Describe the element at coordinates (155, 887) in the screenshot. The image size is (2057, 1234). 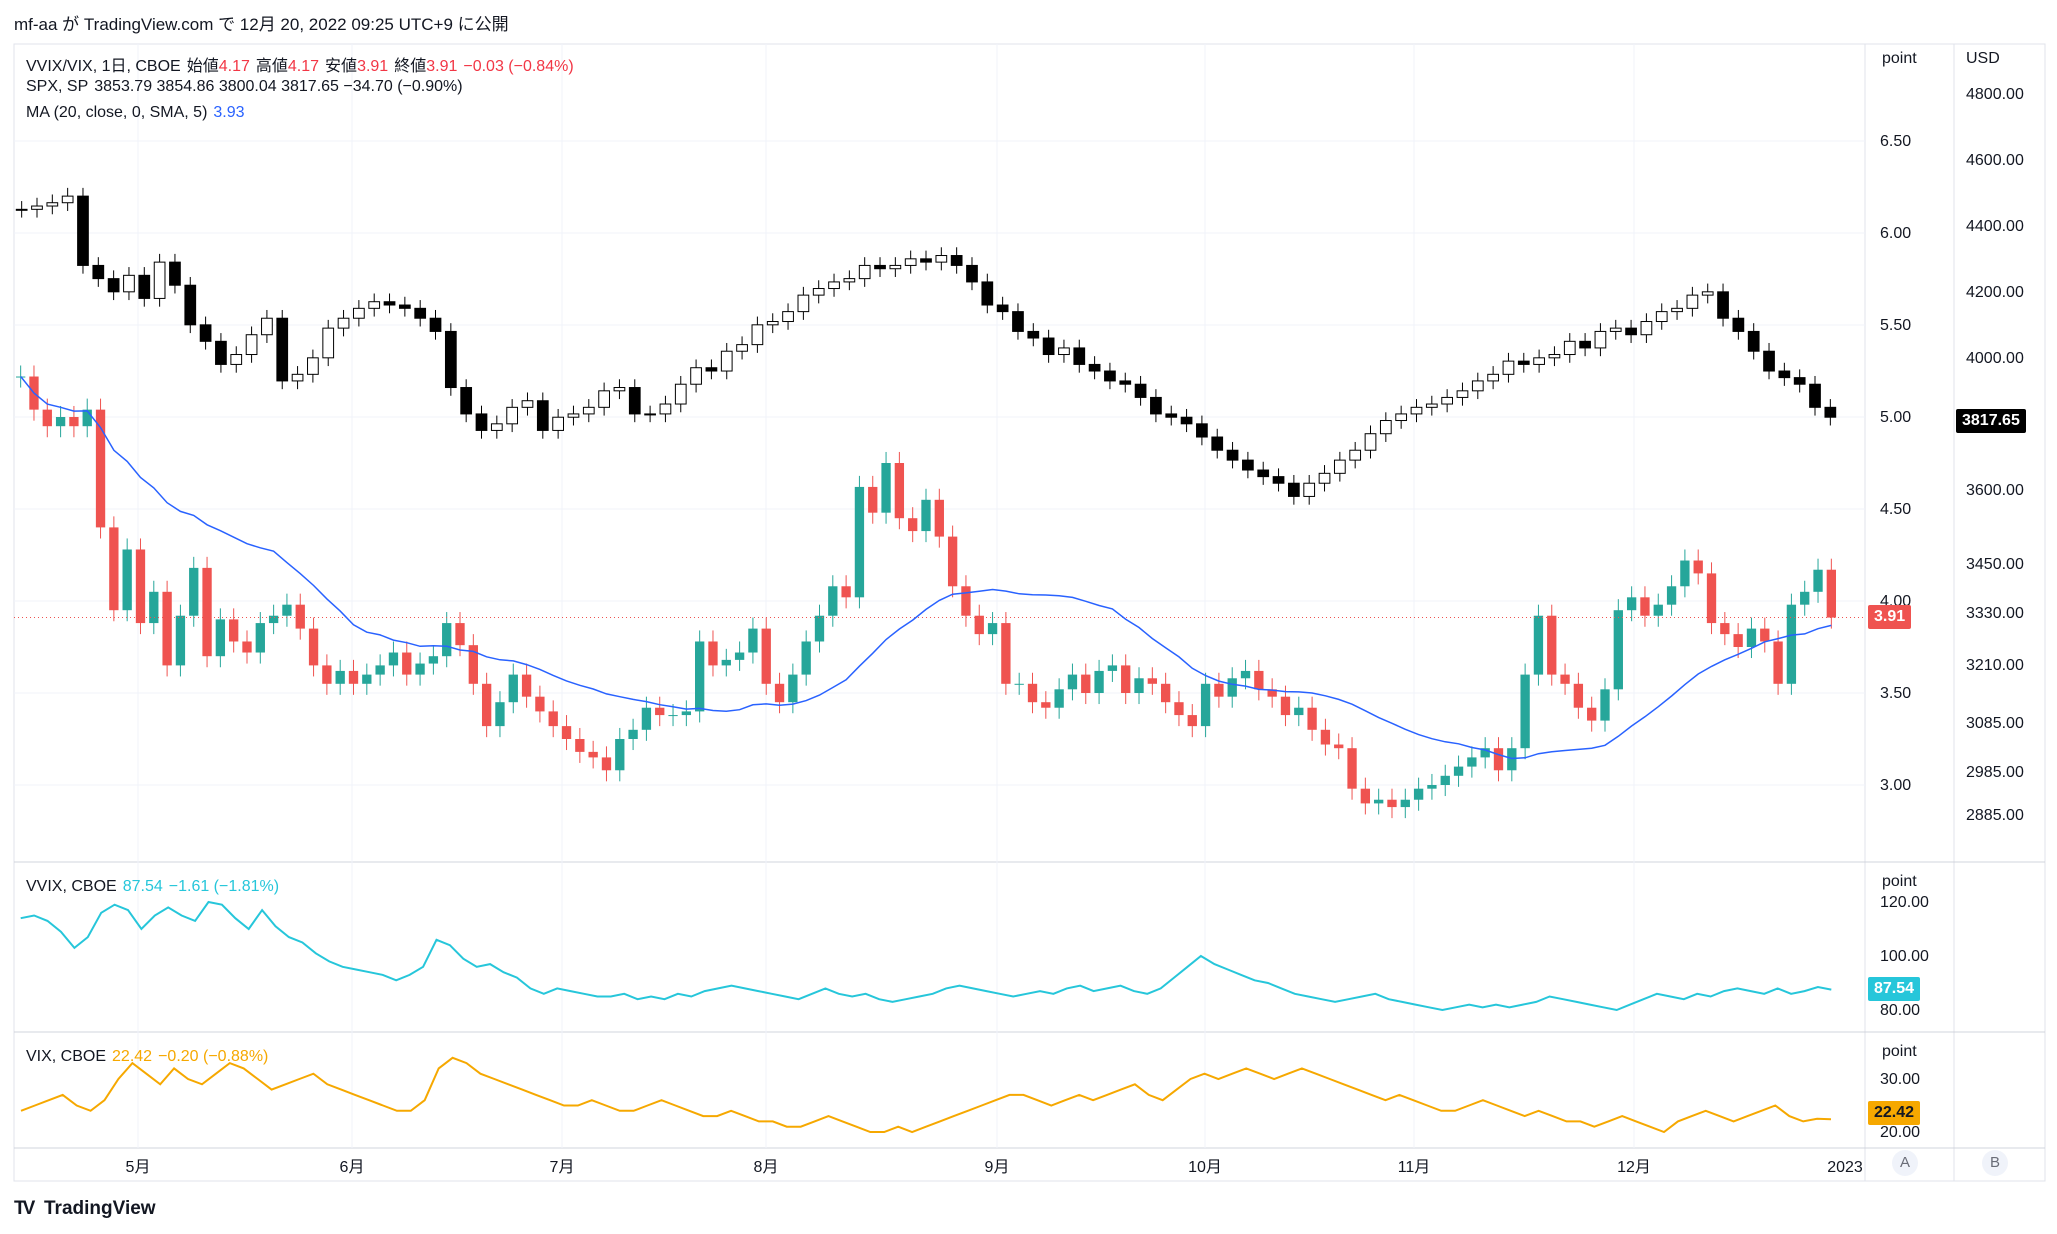
I see `legend-vvix: VVIX, CBOE 87.54 −1.61 (−1.81%)` at that location.